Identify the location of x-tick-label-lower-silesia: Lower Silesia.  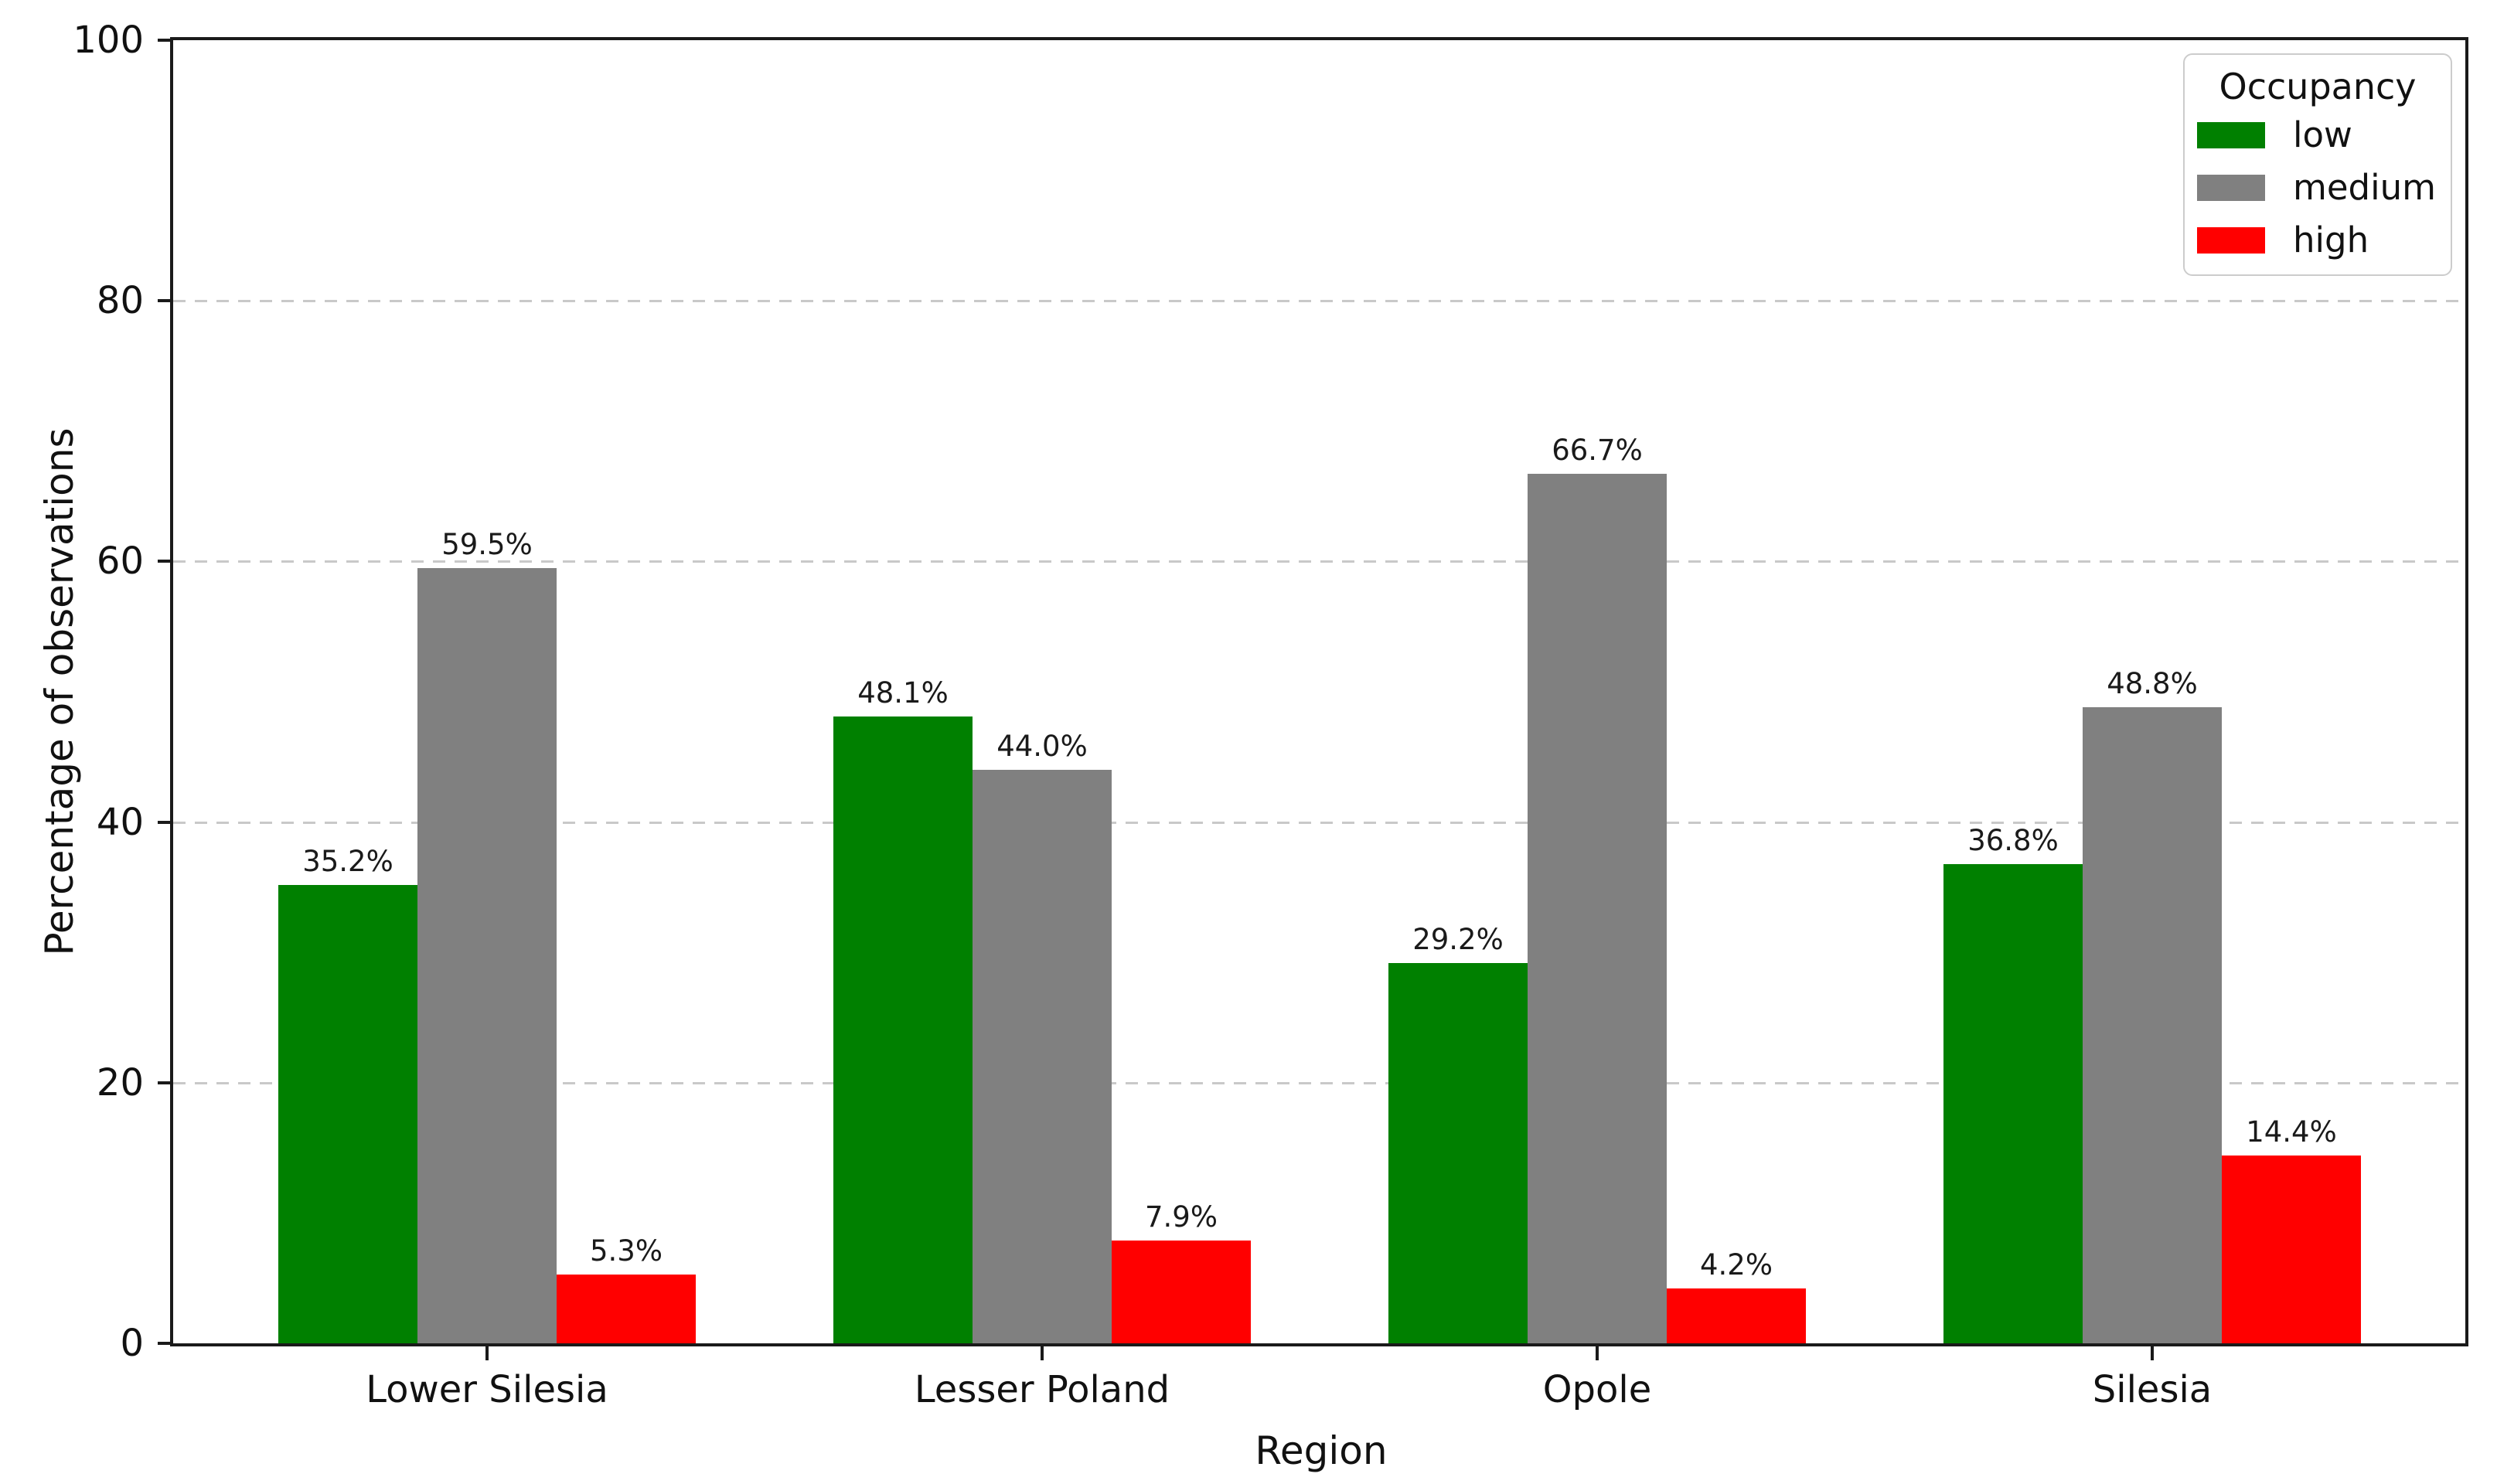
(487, 1389).